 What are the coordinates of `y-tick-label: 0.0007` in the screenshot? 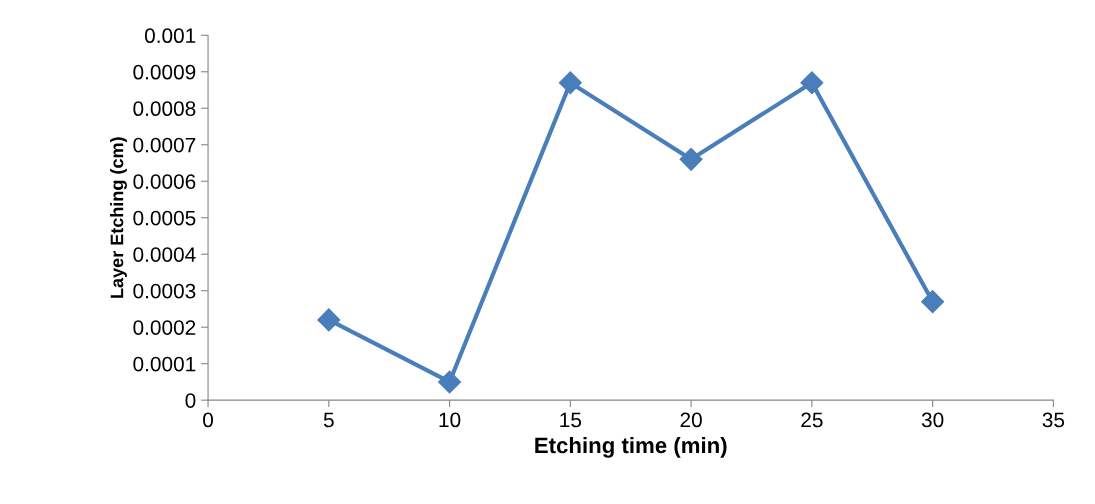 It's located at (164, 145).